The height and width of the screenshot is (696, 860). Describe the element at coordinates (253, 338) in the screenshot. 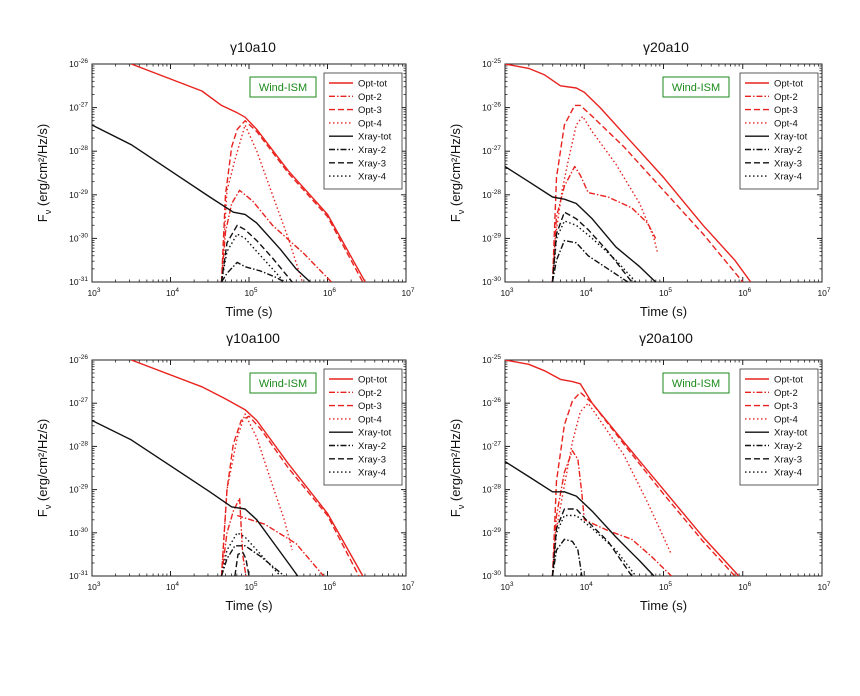

I see `chart-title: γ10a100` at that location.